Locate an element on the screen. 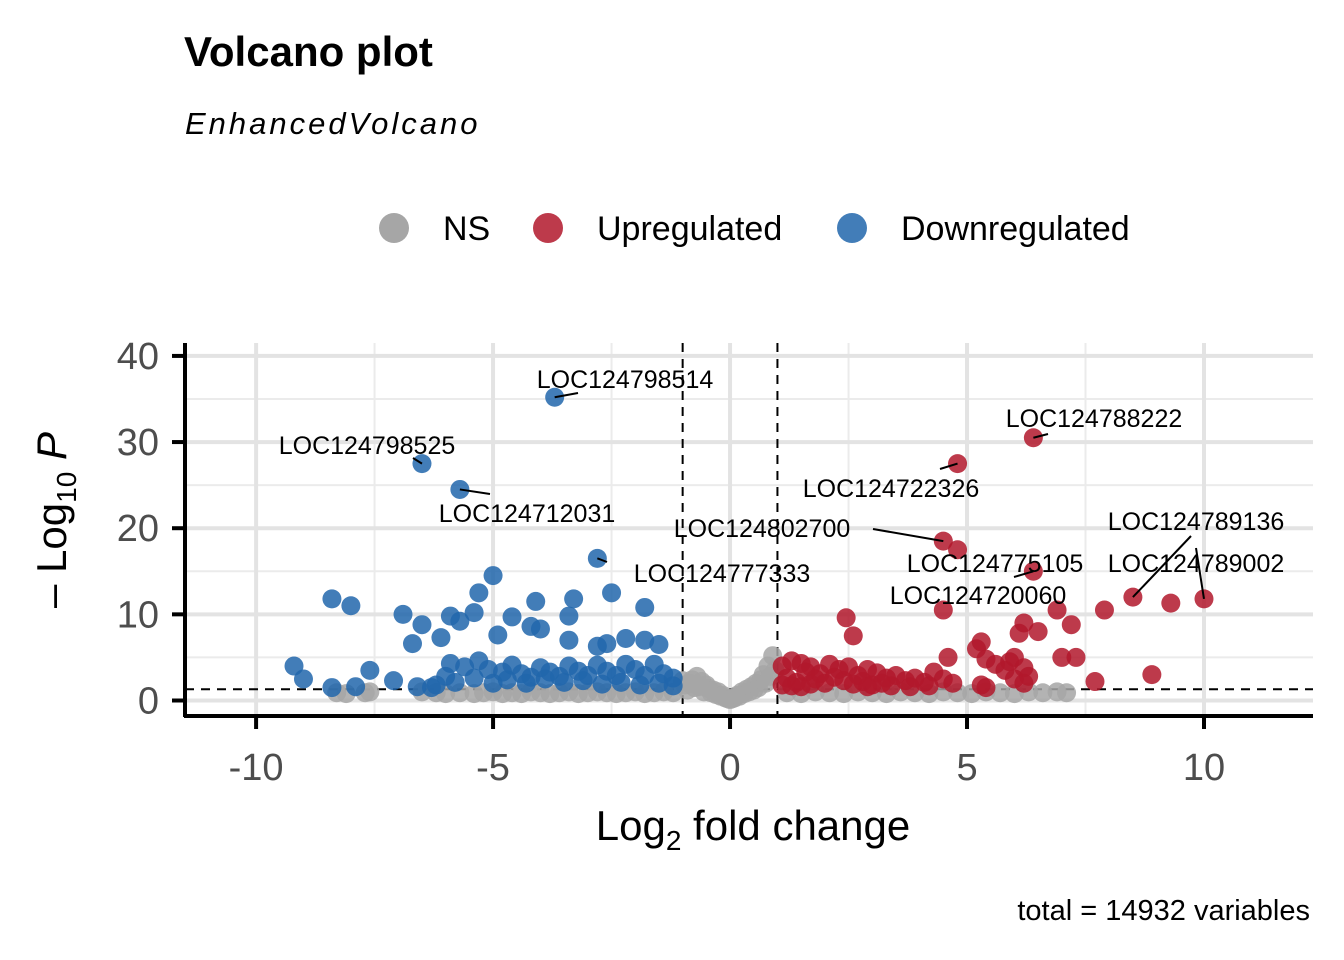  gene-label: LOC124722326 is located at coordinates (891, 489).